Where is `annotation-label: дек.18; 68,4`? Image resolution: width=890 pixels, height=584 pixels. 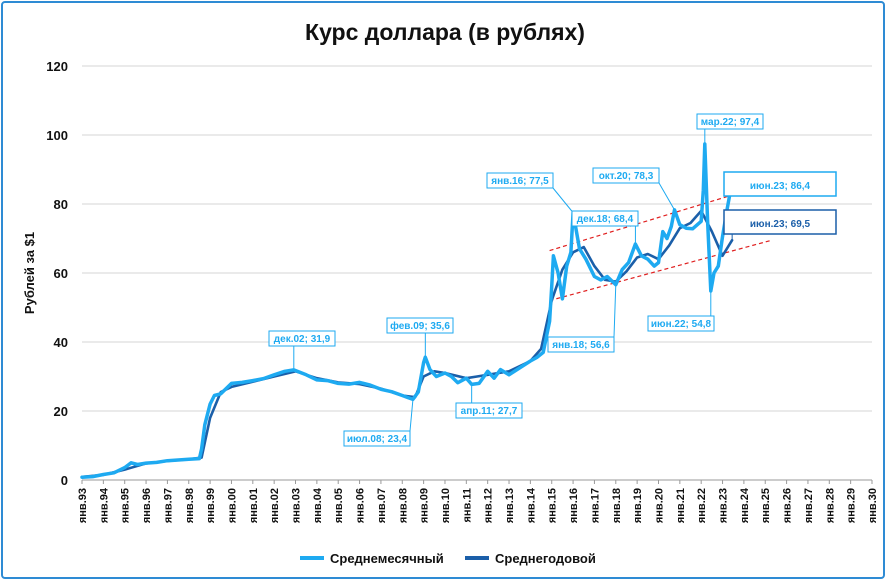 annotation-label: дек.18; 68,4 is located at coordinates (605, 219).